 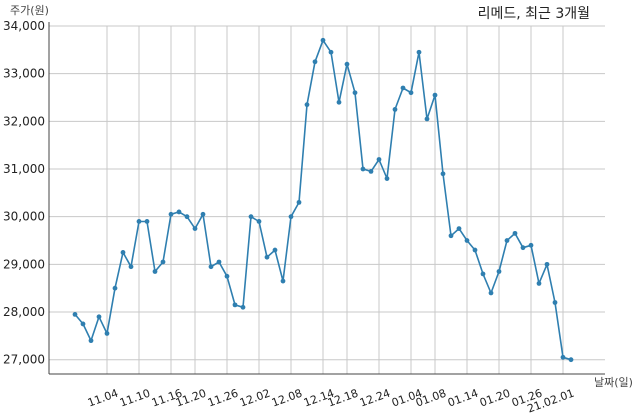 I want to click on chart-title: 리메드, 최근 3개월, so click(x=534, y=14).